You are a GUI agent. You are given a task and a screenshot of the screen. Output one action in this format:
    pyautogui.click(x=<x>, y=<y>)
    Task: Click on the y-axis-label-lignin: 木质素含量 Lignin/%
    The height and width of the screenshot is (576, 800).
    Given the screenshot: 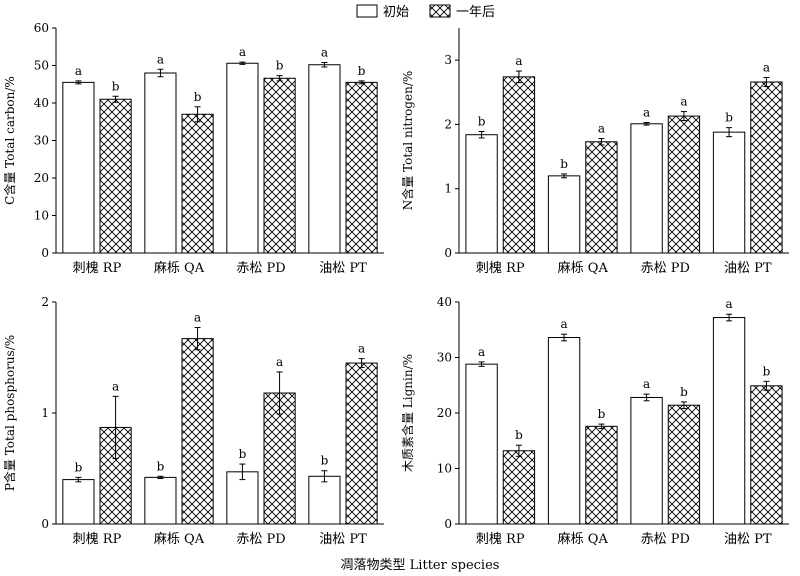 What is the action you would take?
    pyautogui.click(x=407, y=413)
    